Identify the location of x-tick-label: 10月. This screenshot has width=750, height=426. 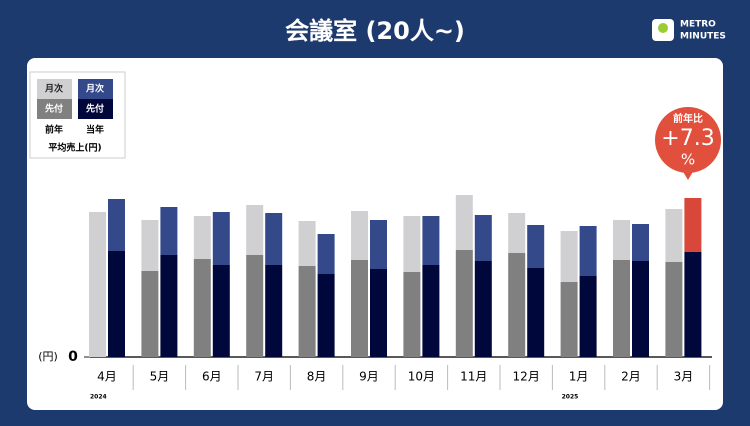
(421, 377).